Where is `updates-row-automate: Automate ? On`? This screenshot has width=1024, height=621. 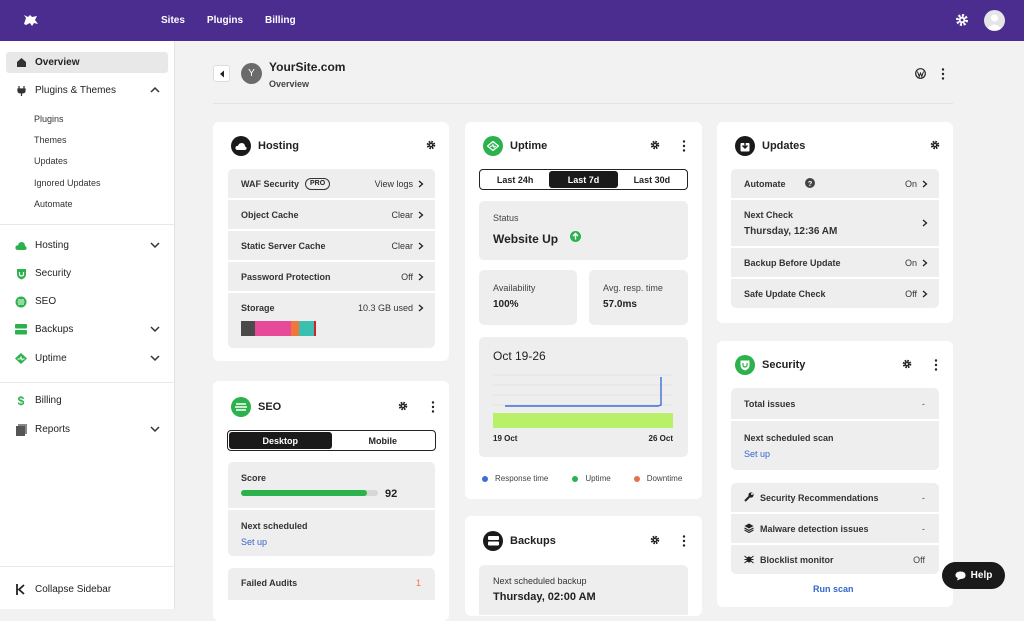
updates-row-automate: Automate ? On is located at coordinates (835, 183).